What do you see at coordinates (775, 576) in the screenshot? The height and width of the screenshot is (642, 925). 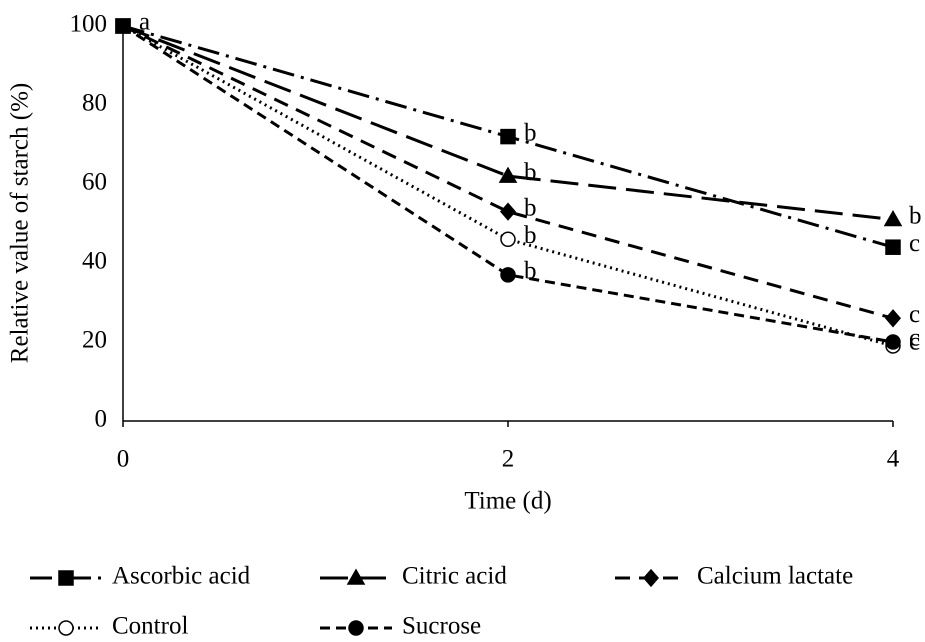 I see `legend-label: Calcium lactate` at bounding box center [775, 576].